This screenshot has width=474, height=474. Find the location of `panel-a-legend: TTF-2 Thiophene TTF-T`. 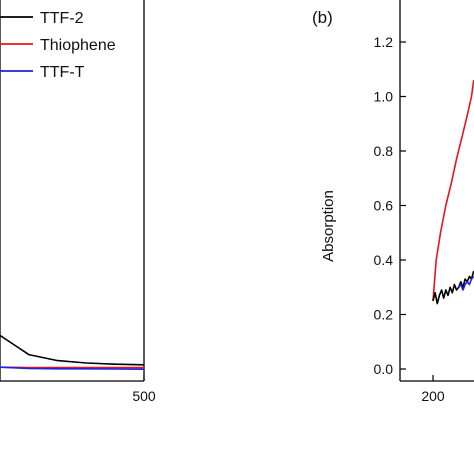

panel-a-legend: TTF-2 Thiophene TTF-T is located at coordinates (58, 45).